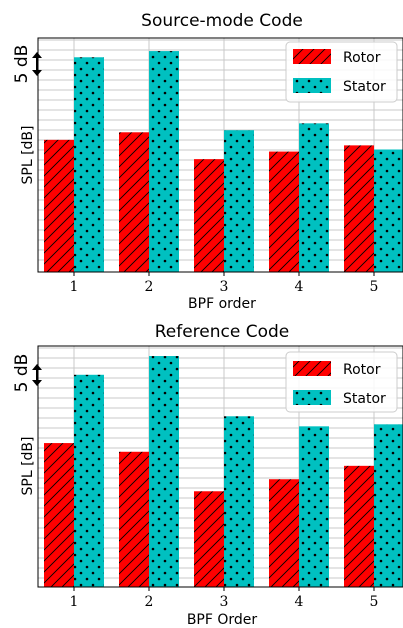 This screenshot has height=628, width=403. I want to click on chart-title: Reference Code, so click(222, 332).